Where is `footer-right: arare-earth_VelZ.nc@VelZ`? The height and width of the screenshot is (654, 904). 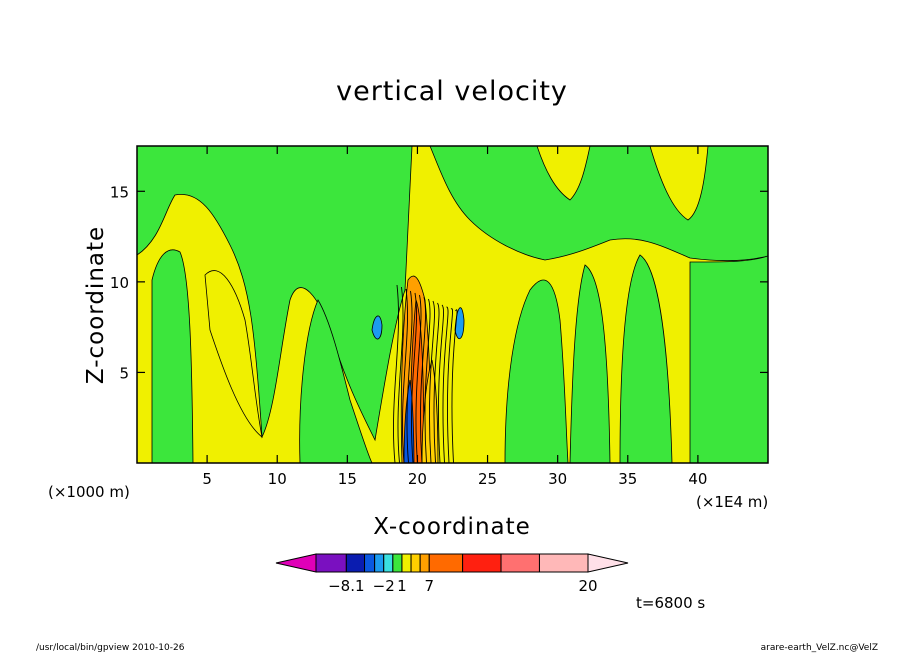 footer-right: arare-earth_VelZ.nc@VelZ is located at coordinates (819, 648).